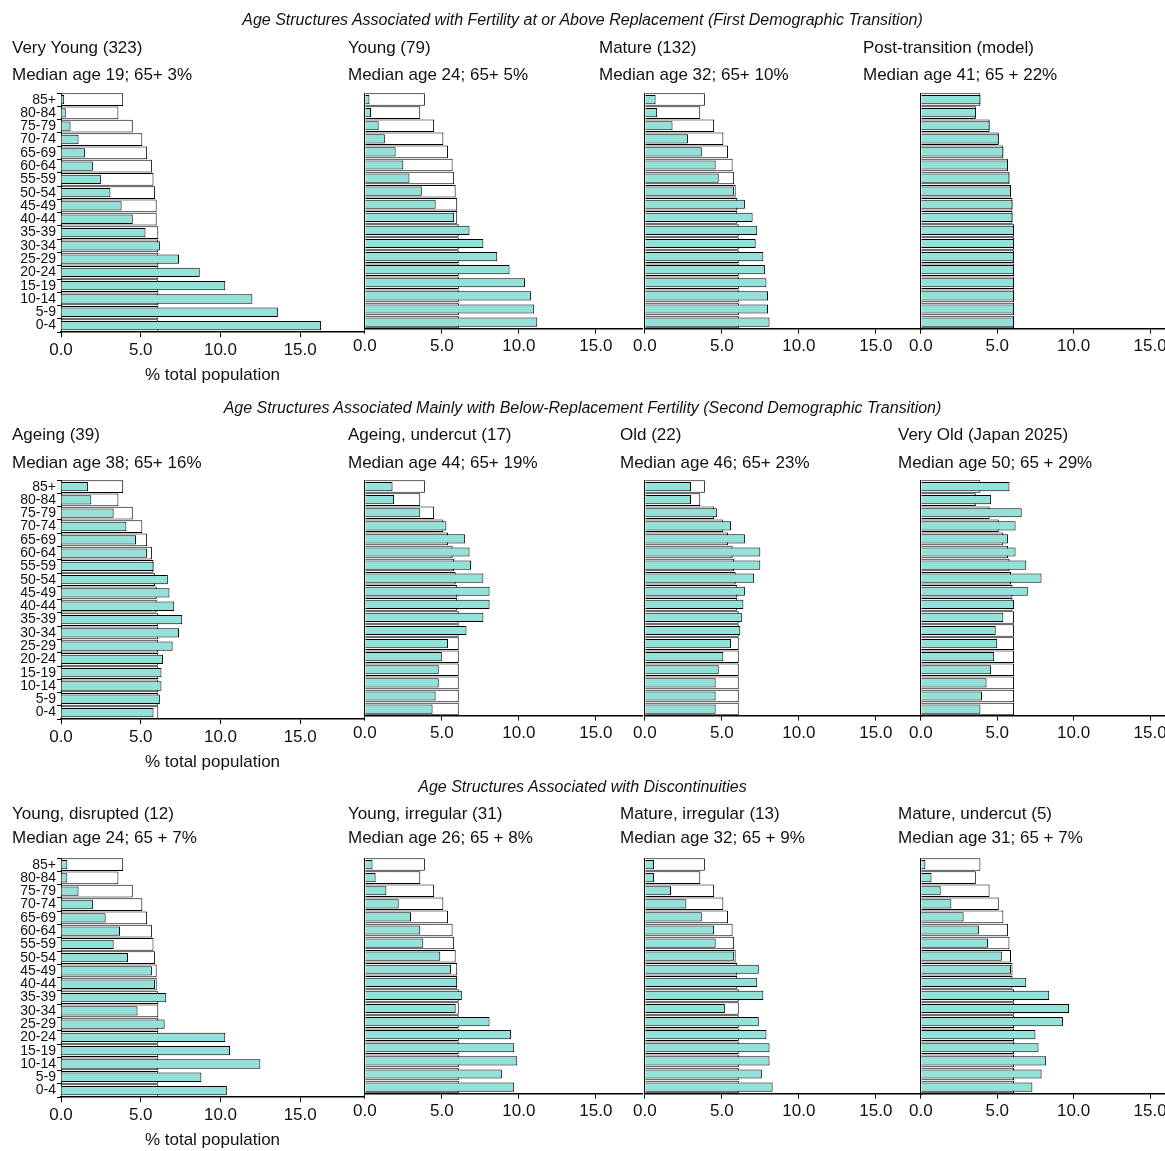 The image size is (1165, 1151). What do you see at coordinates (949, 48) in the screenshot?
I see `chart-title: Post-transition (model)` at bounding box center [949, 48].